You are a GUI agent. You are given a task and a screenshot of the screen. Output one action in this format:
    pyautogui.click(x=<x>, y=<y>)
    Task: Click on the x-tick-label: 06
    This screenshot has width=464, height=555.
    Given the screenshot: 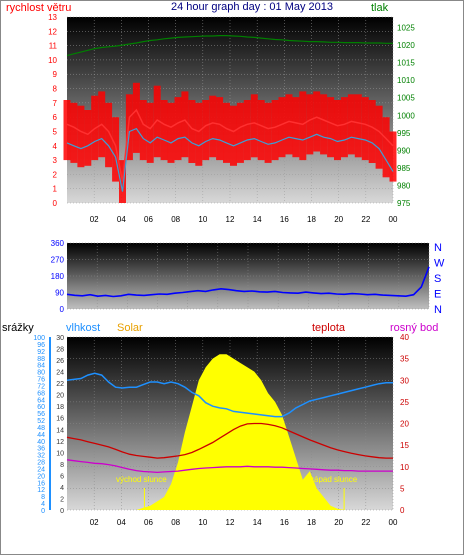 What is the action you would take?
    pyautogui.click(x=148, y=522)
    